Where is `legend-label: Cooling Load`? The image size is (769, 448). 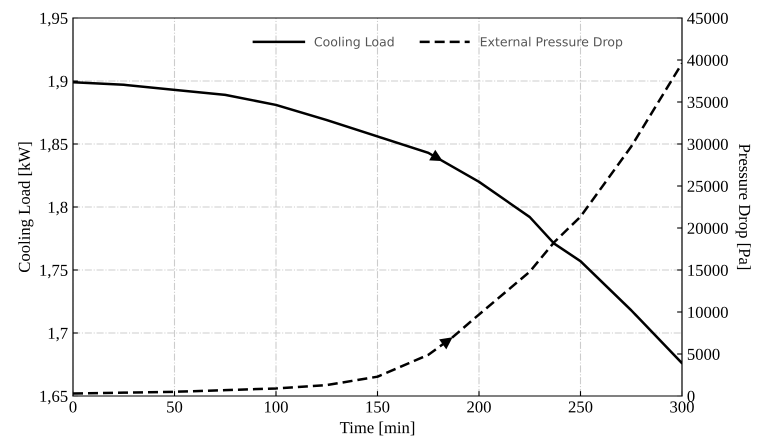
legend-label: Cooling Load is located at coordinates (354, 42).